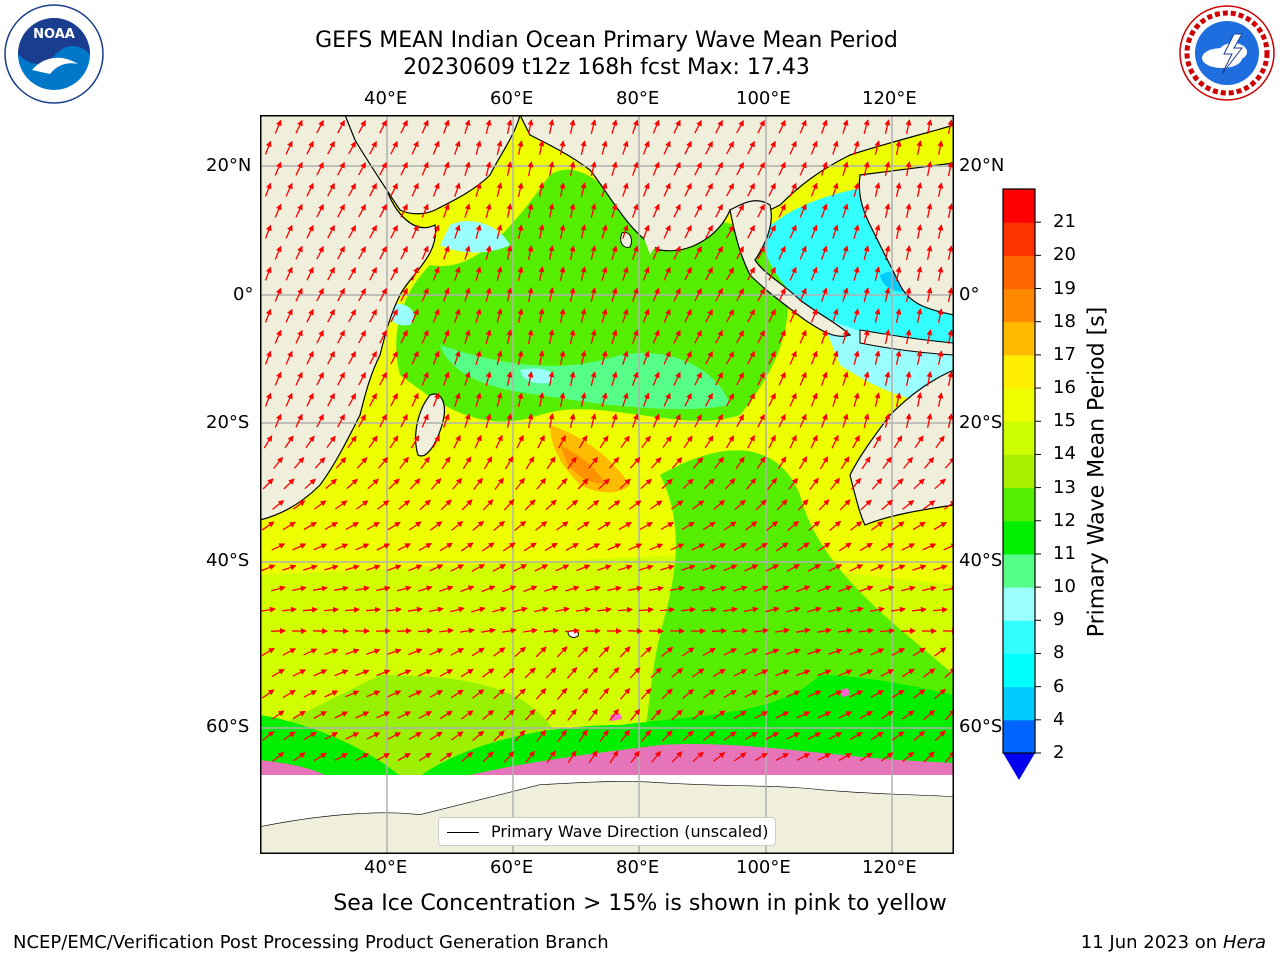  Describe the element at coordinates (1064, 454) in the screenshot. I see `colorbar-tick-label: 14` at that location.